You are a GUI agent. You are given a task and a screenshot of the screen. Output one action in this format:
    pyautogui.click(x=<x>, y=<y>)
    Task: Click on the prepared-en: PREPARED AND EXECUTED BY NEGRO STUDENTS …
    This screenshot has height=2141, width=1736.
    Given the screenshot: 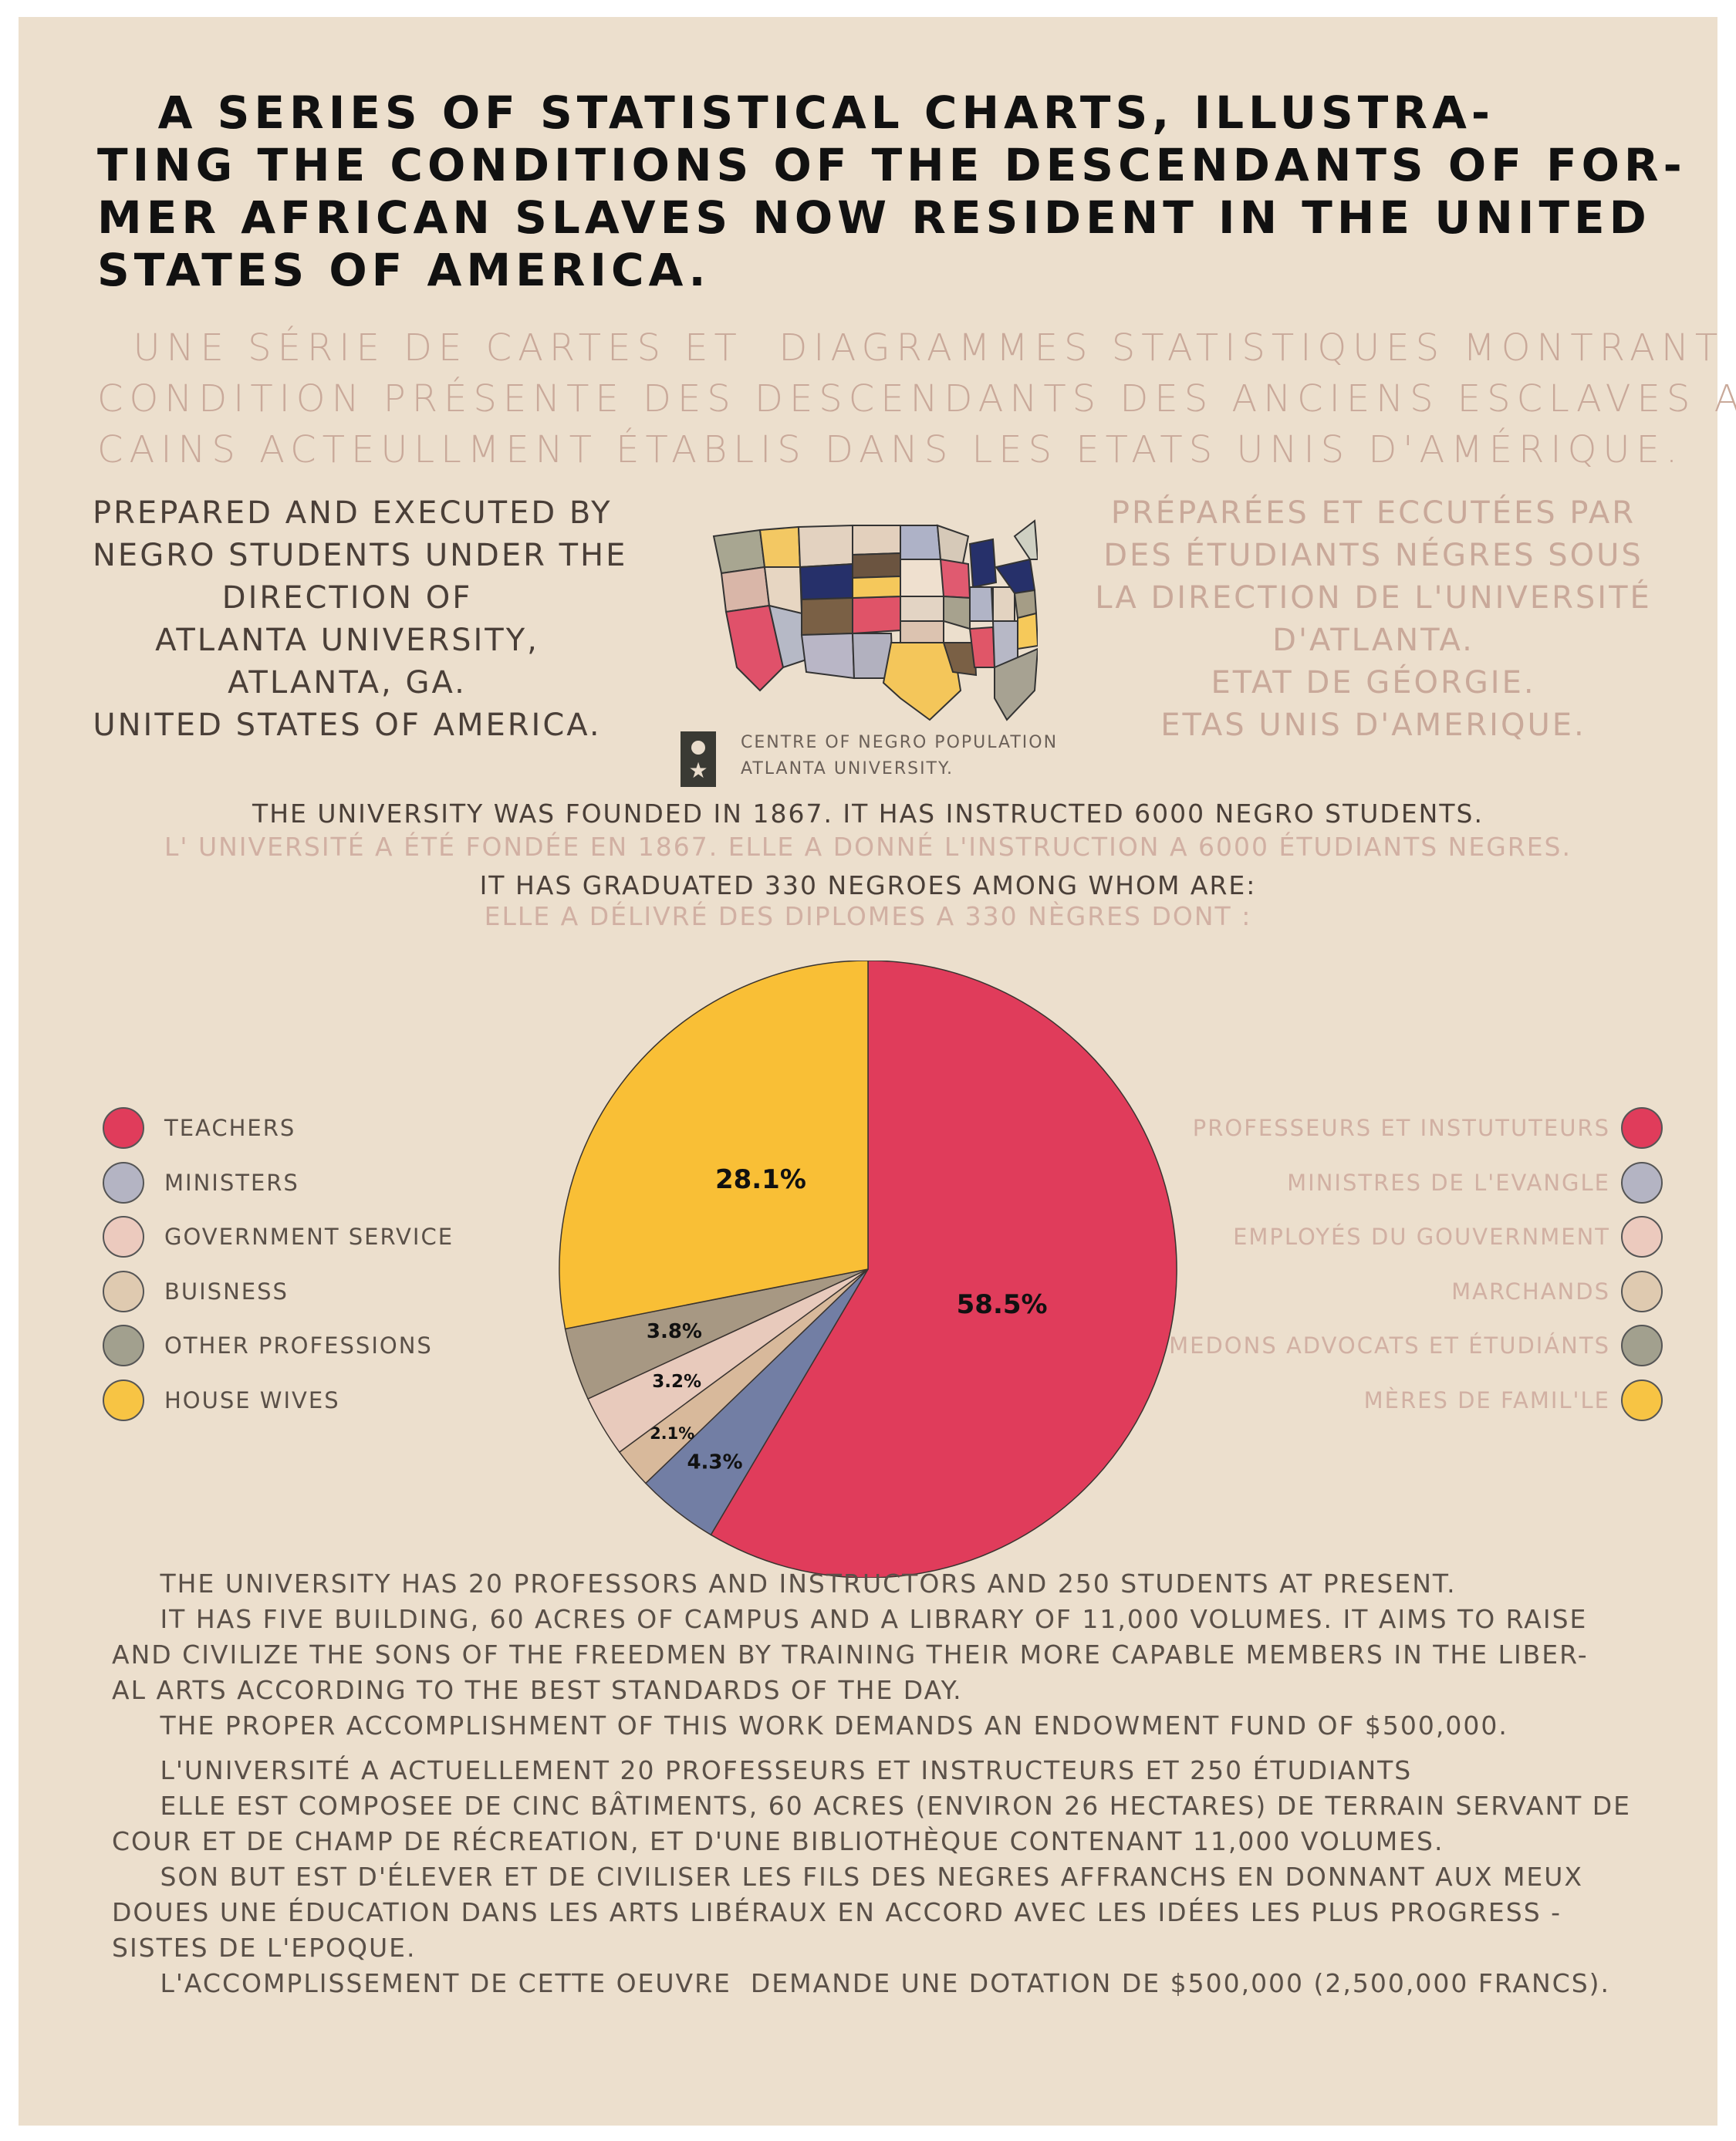 What is the action you would take?
    pyautogui.click(x=360, y=619)
    